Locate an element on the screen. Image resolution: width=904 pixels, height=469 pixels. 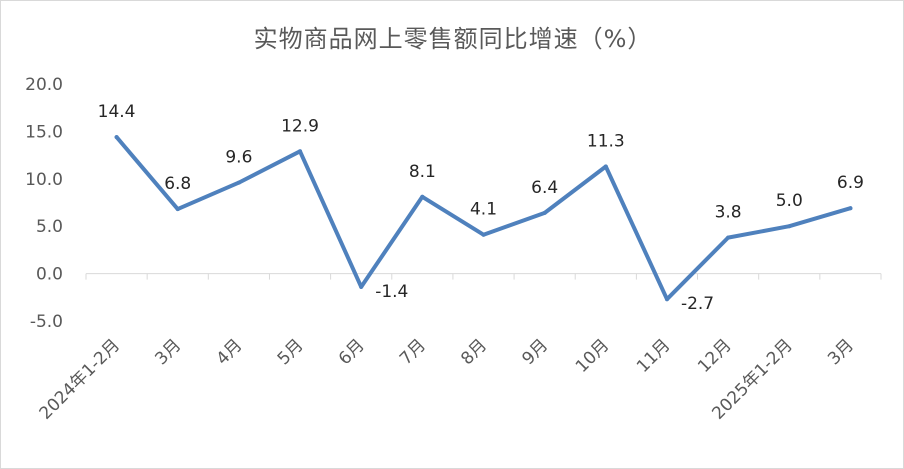
data-label: -2.7 is located at coordinates (697, 304).